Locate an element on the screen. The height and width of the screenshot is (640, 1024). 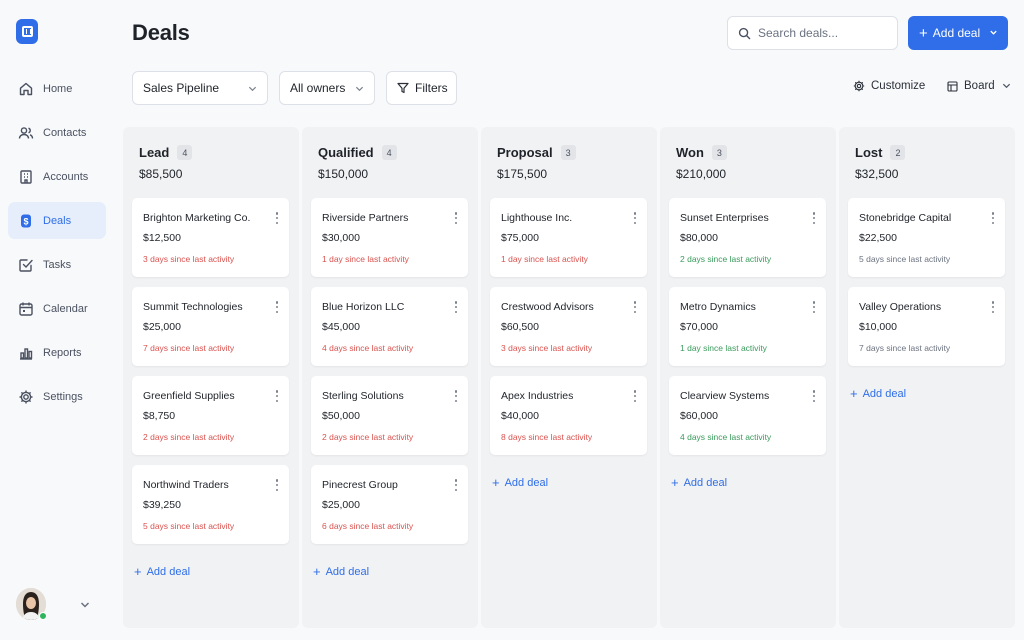
user-menu is located at coordinates (31, 604).